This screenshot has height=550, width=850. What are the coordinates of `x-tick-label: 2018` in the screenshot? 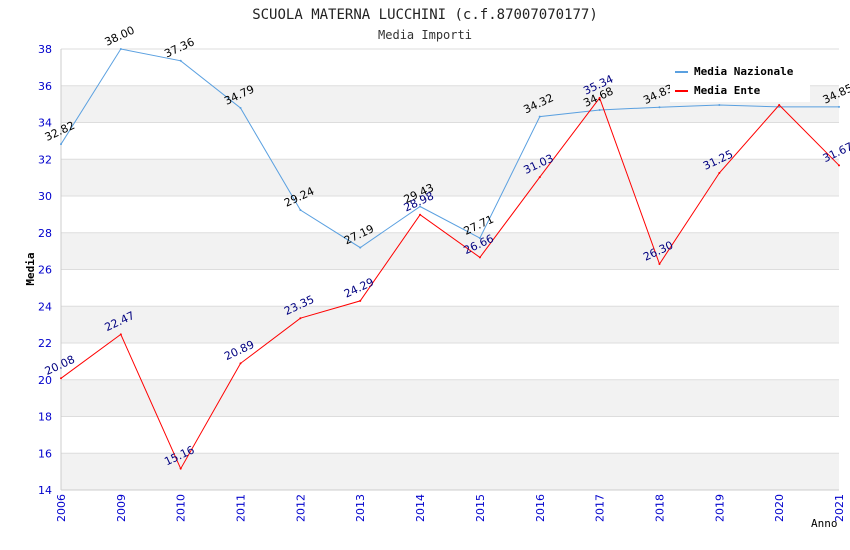 It's located at (659, 508).